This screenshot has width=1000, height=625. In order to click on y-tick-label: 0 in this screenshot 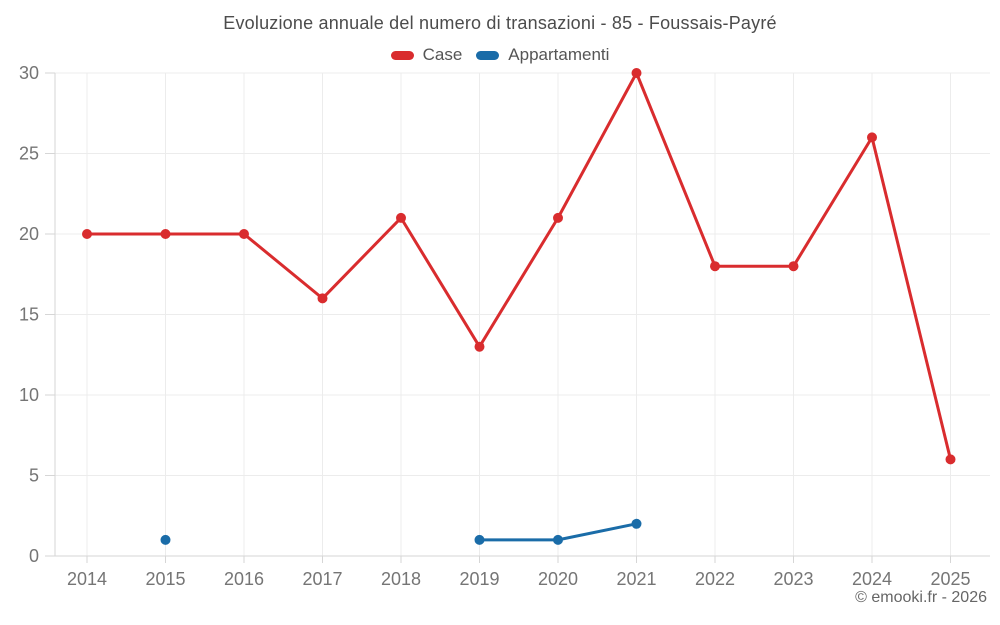, I will do `click(34, 556)`.